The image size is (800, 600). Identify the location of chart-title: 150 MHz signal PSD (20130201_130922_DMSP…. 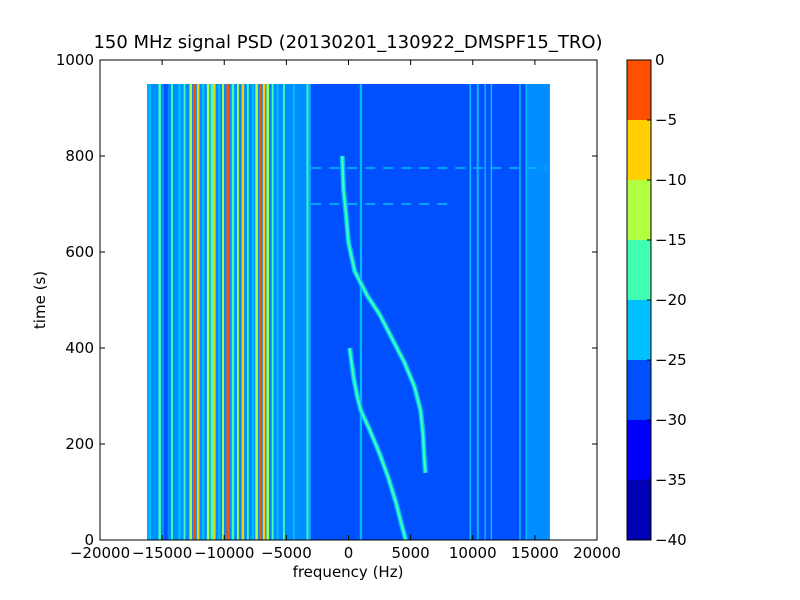
(347, 42).